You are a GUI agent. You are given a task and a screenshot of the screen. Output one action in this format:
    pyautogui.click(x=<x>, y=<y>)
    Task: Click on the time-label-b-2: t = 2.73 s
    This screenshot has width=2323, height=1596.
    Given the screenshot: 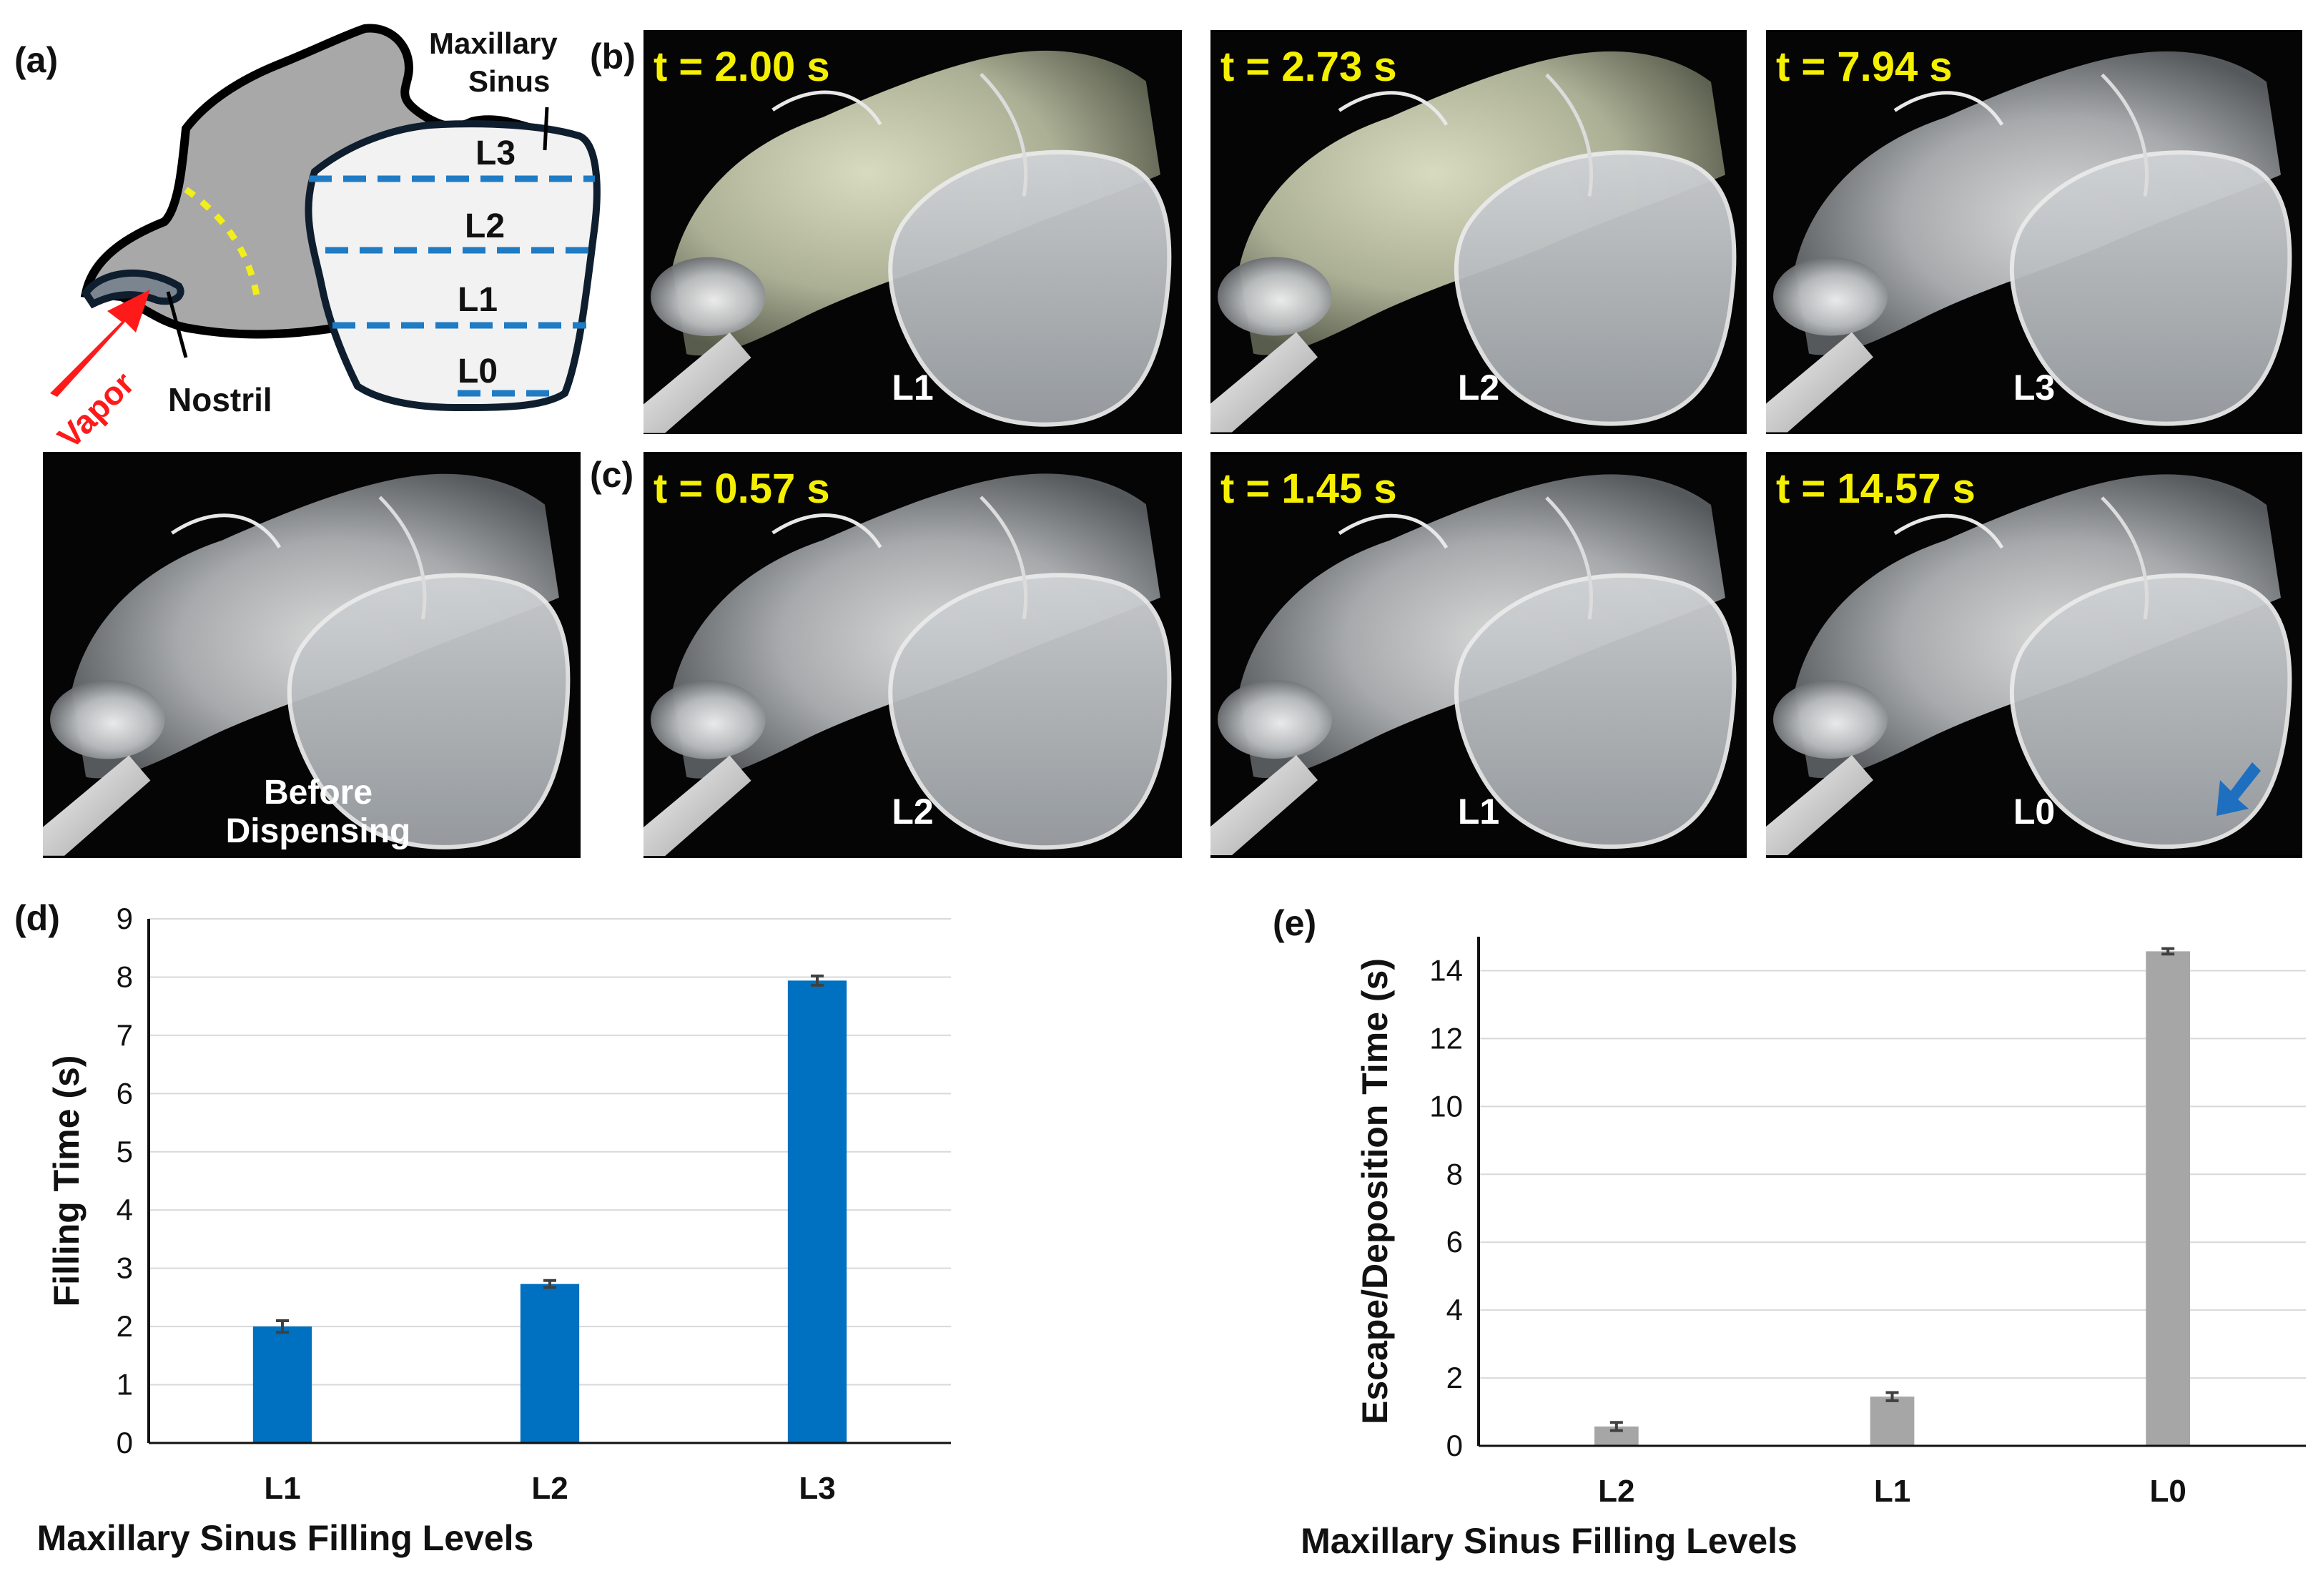 What is the action you would take?
    pyautogui.click(x=1308, y=67)
    